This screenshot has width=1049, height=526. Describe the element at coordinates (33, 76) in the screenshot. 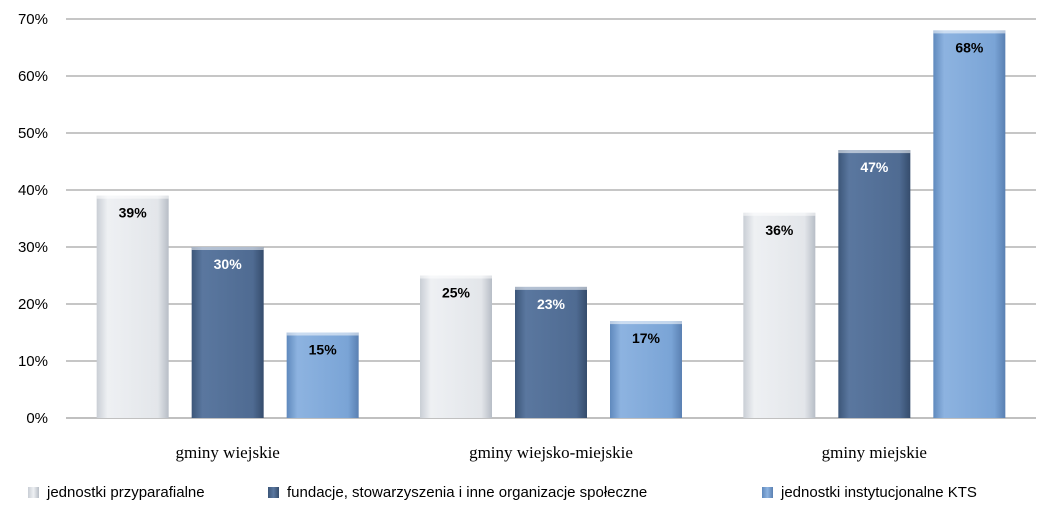

I see `y-tick-label: 60%` at that location.